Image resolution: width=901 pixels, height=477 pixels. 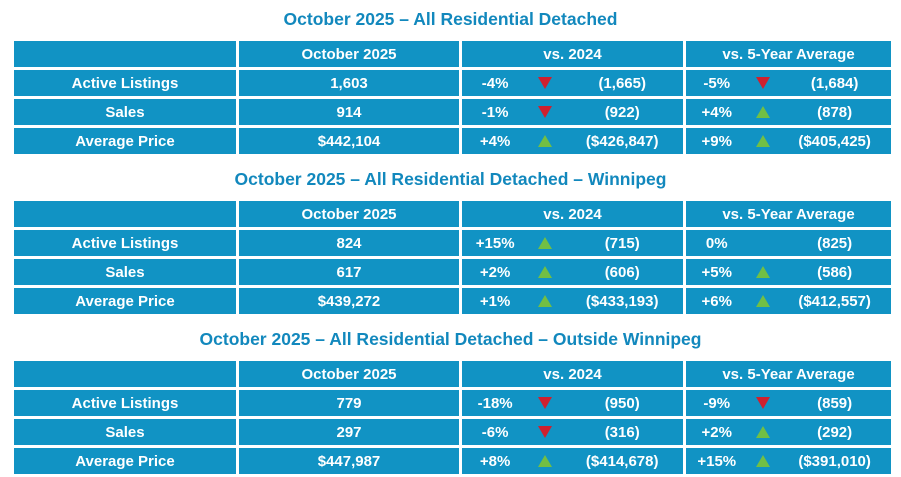 I want to click on pct-change: +9%, so click(x=716, y=141).